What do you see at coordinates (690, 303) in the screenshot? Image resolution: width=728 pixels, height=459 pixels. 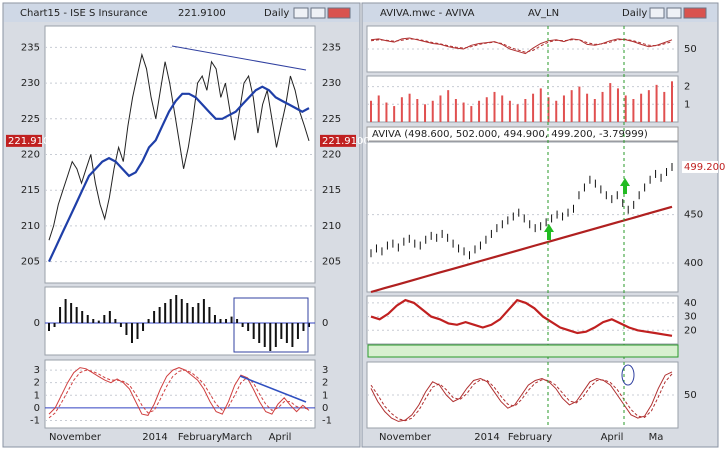 I see `y-tick-label: 40` at bounding box center [690, 303].